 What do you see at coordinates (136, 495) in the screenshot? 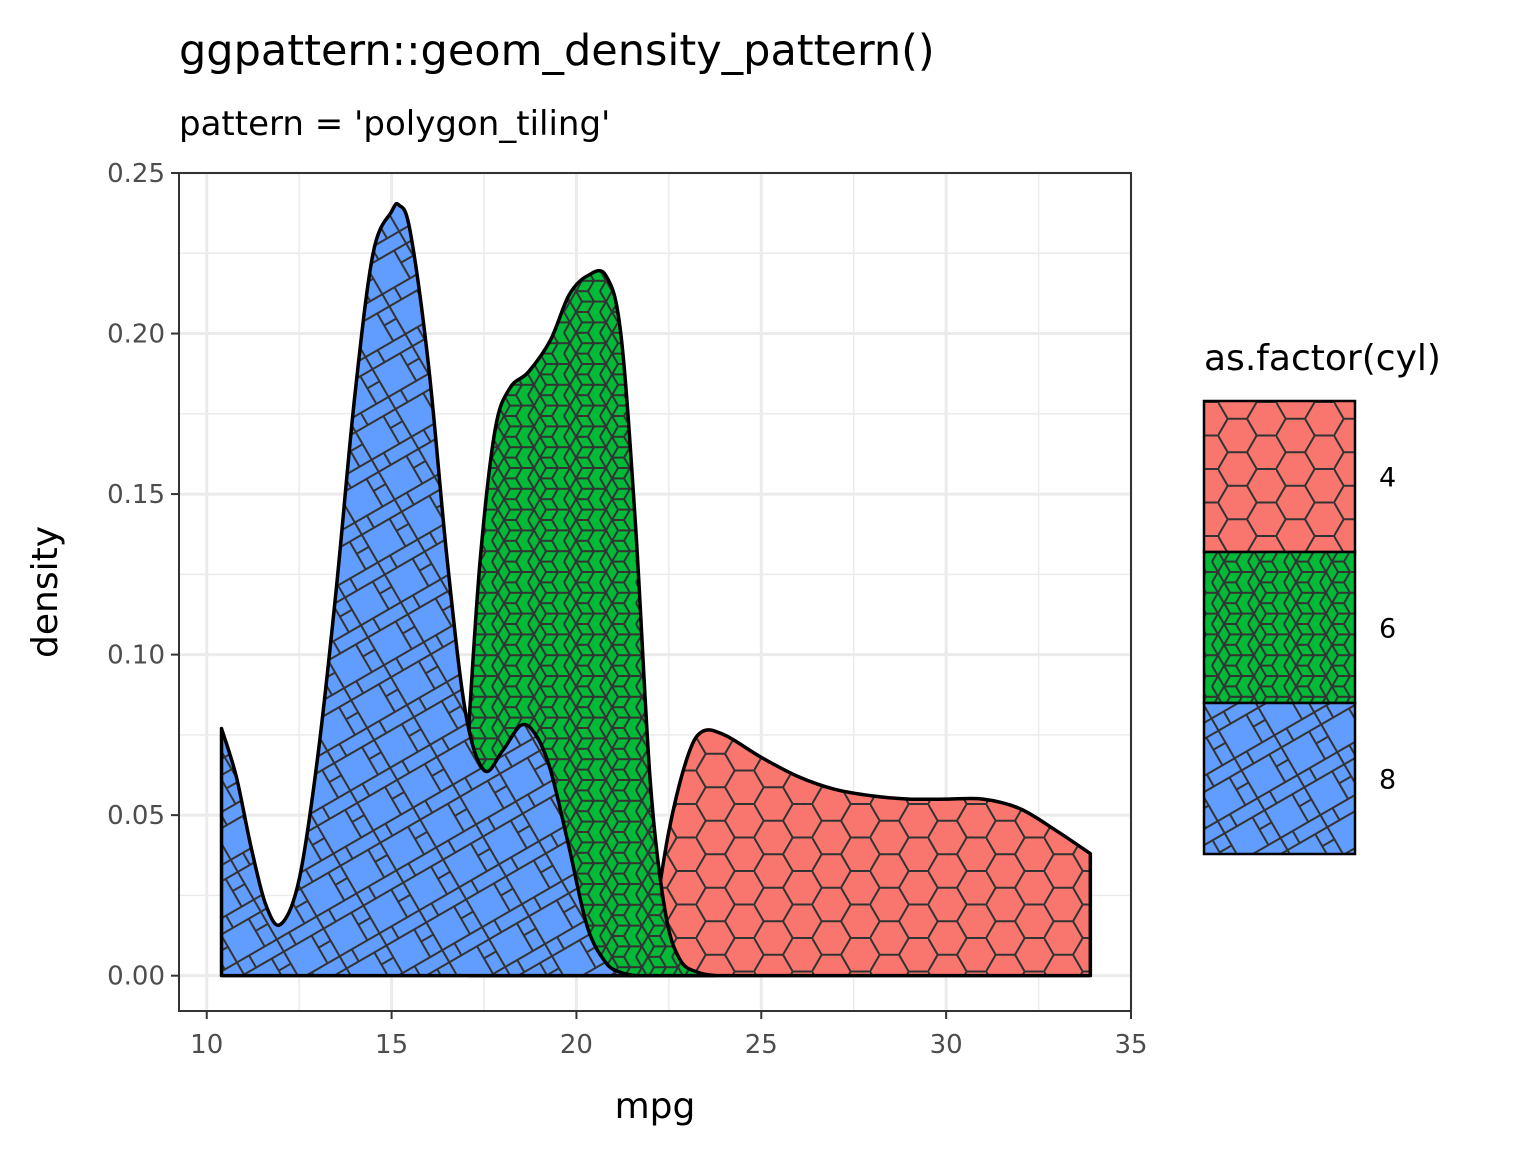
I see `y-tick-label: 0.15` at bounding box center [136, 495].